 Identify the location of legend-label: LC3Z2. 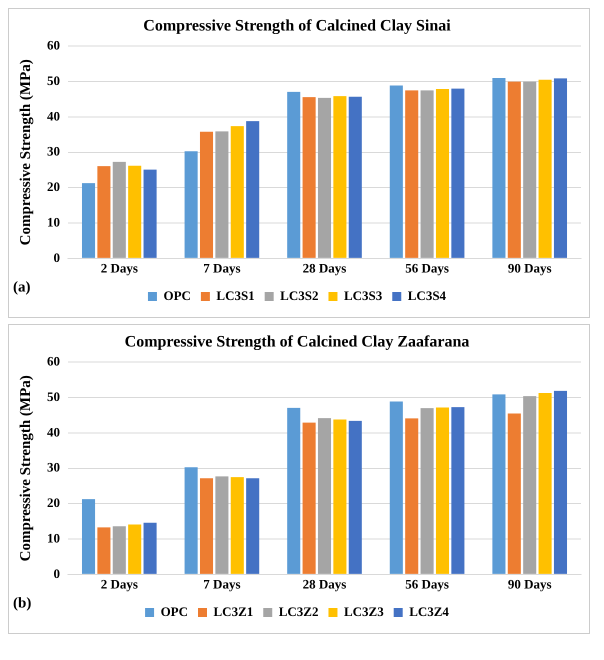
(298, 611).